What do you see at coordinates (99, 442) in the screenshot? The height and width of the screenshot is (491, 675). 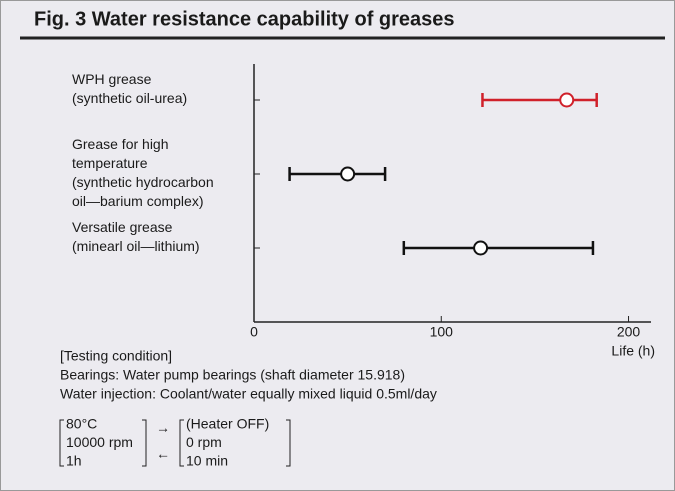 I see `condition-left: 10000 rpm` at bounding box center [99, 442].